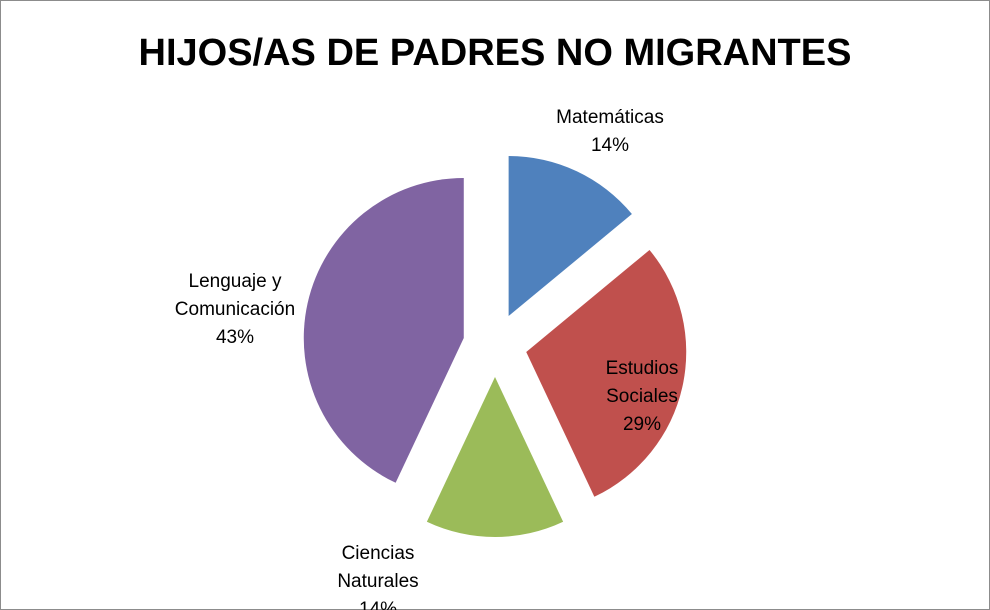 The image size is (990, 610). I want to click on slice-label: Matemáticas 14%, so click(610, 132).